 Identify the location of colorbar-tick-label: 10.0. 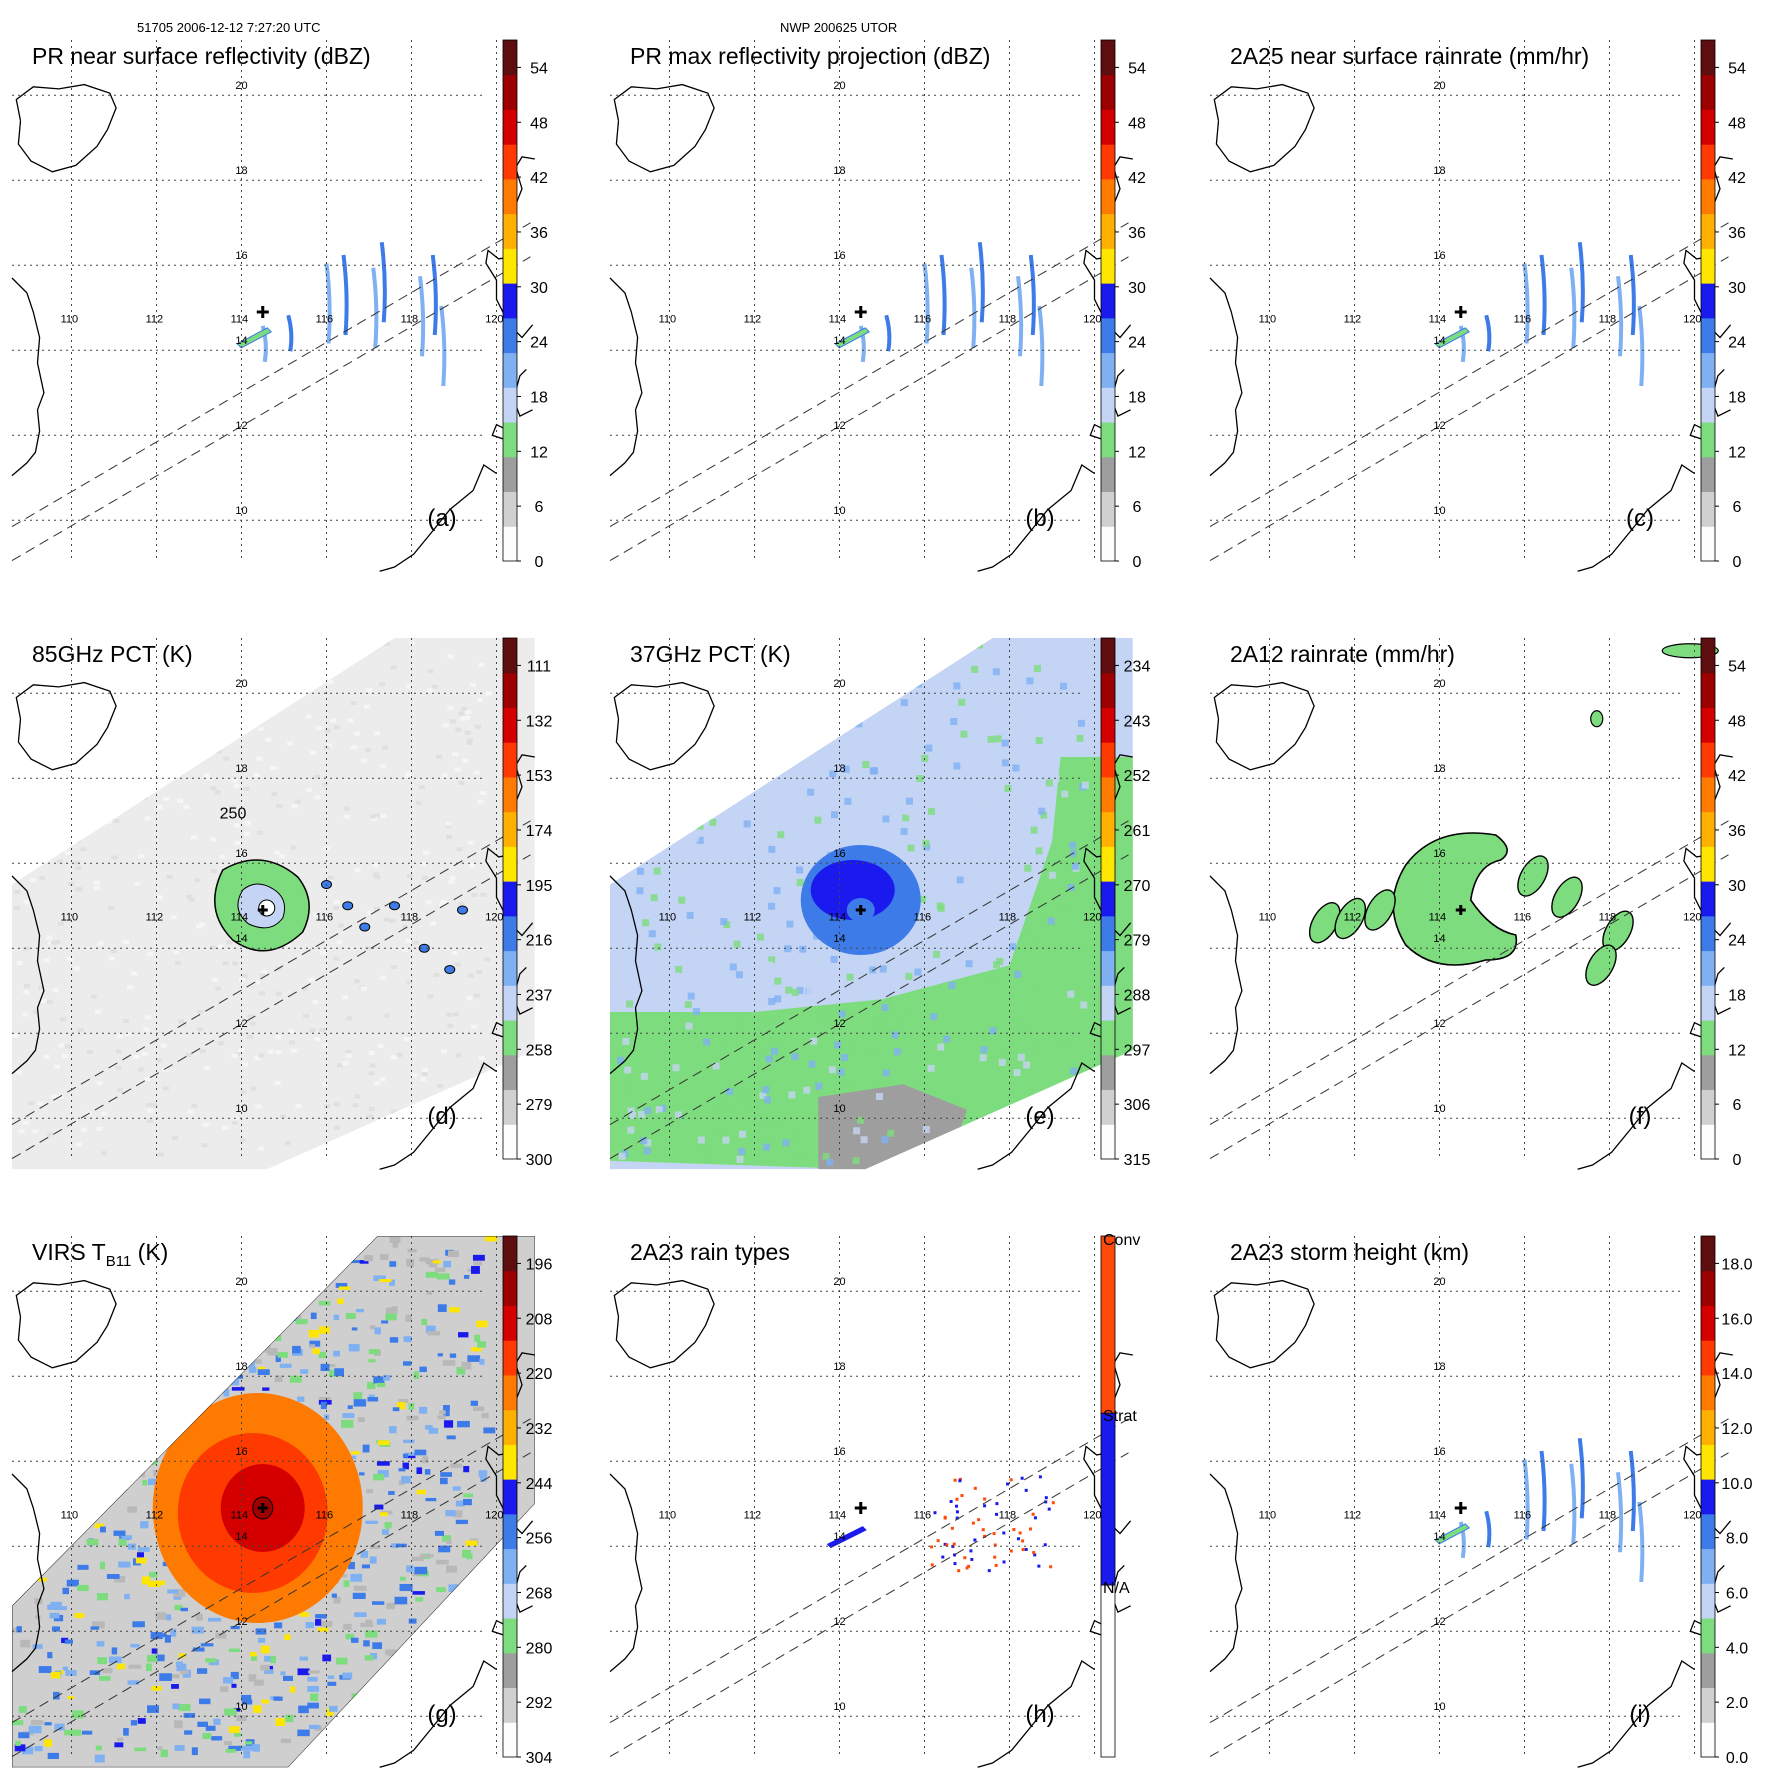
(1736, 1484).